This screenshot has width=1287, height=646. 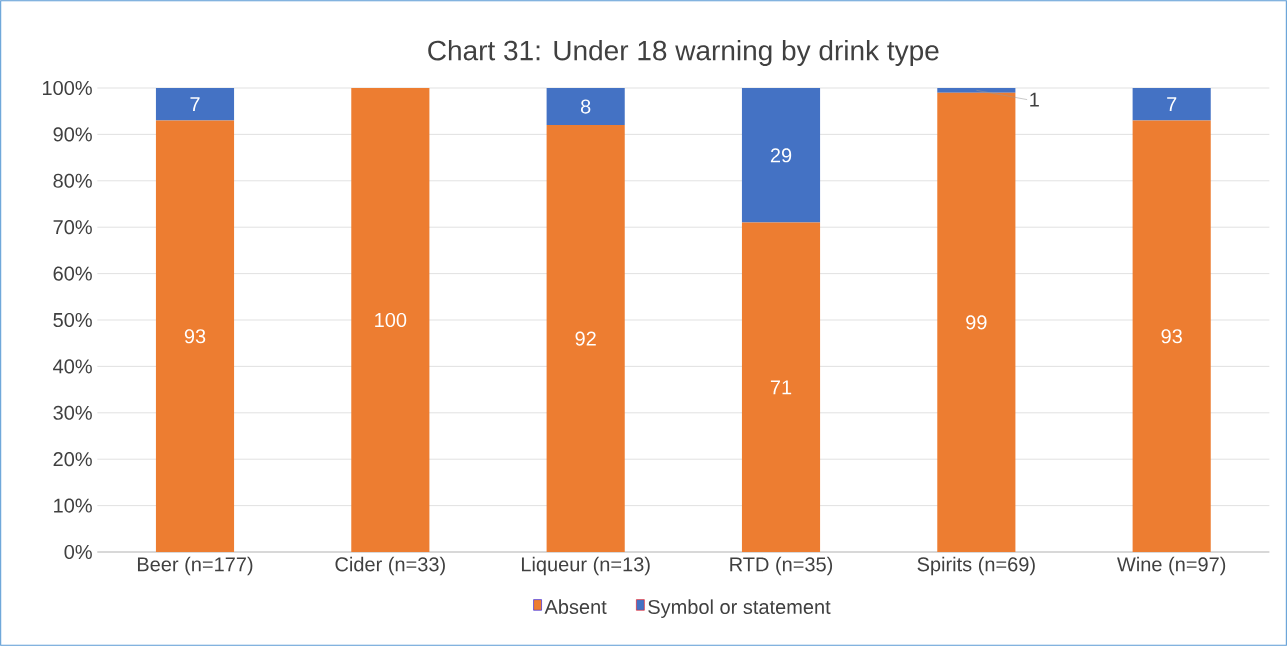 I want to click on data-label: 71, so click(x=781, y=387).